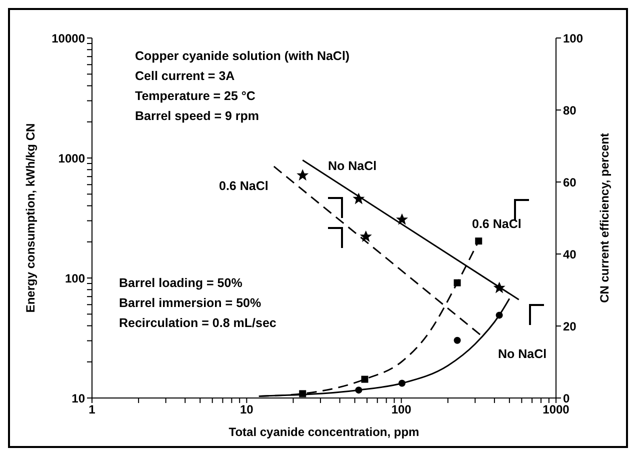 The image size is (637, 452). I want to click on x-axis-title: Total cyanide concentration, ppm, so click(324, 432).